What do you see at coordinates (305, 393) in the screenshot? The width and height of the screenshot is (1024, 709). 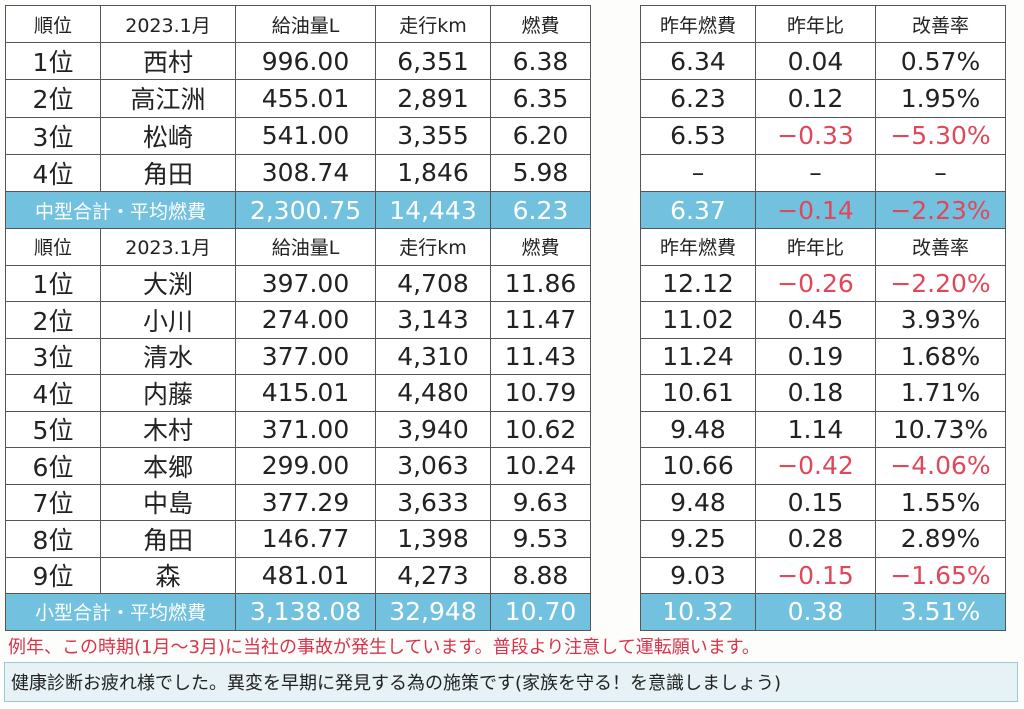 I see `table-cell: 415.01` at bounding box center [305, 393].